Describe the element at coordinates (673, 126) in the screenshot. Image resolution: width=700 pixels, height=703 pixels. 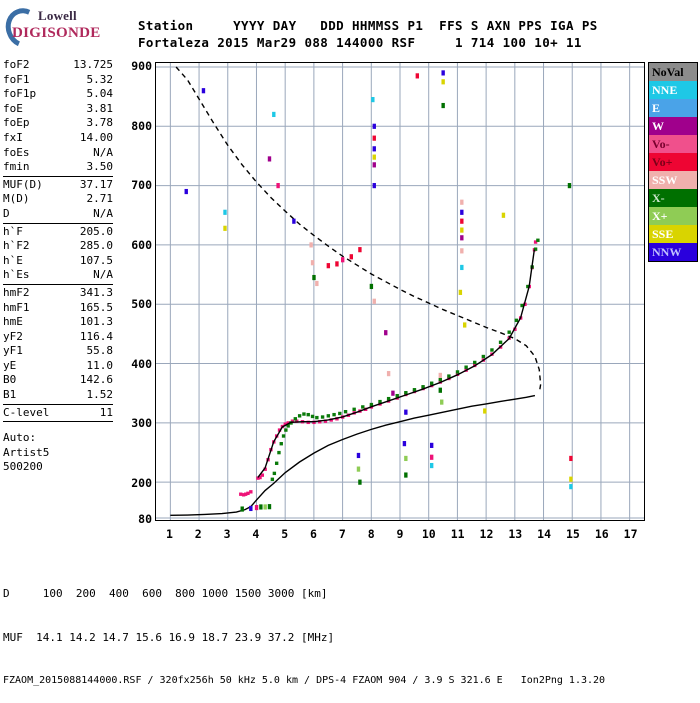
I see `legend-item-w: W` at that location.